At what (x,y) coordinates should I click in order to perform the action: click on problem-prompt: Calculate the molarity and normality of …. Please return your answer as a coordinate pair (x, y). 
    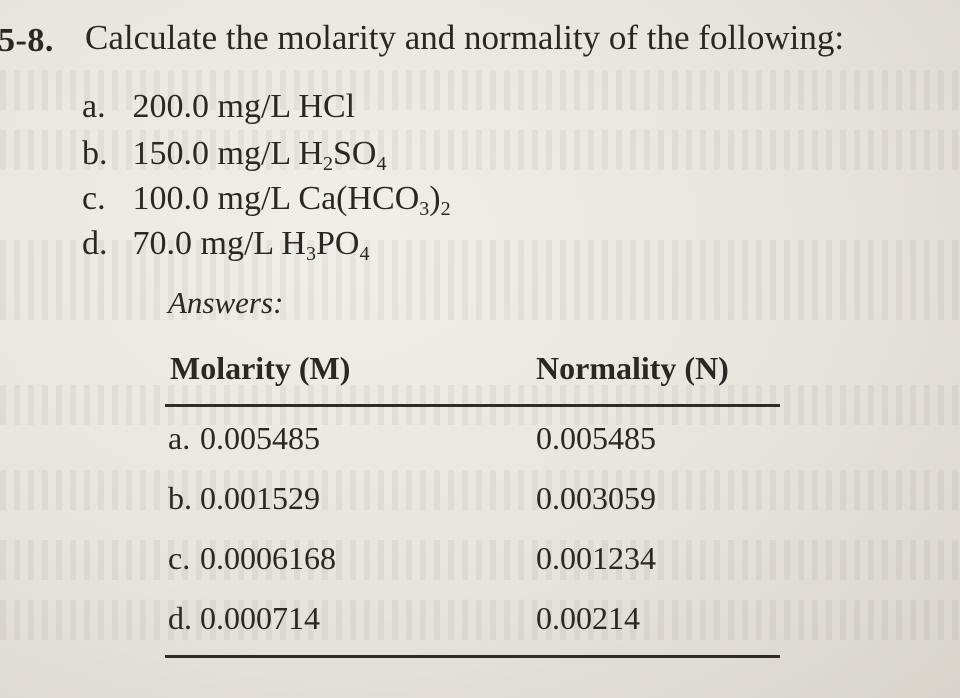
    Looking at the image, I should click on (465, 37).